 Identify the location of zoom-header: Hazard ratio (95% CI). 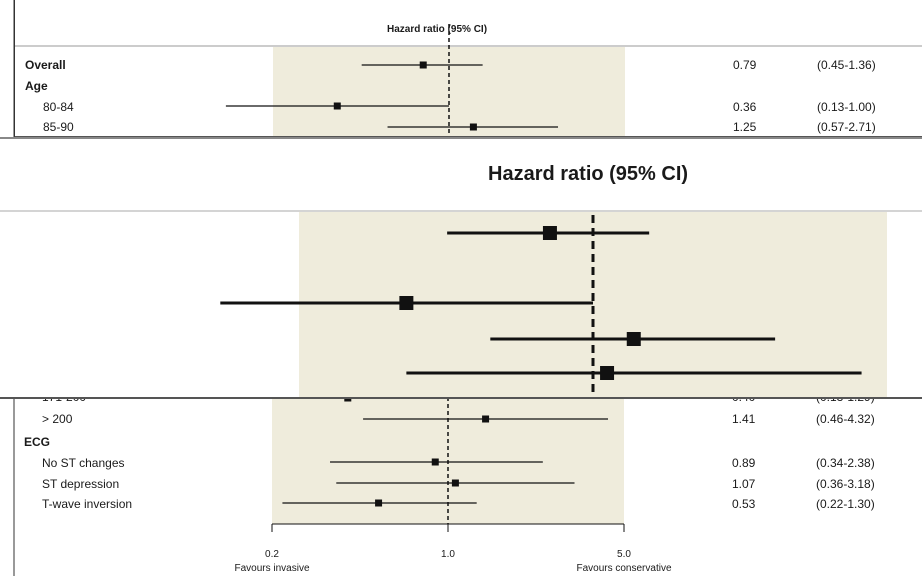
(588, 174).